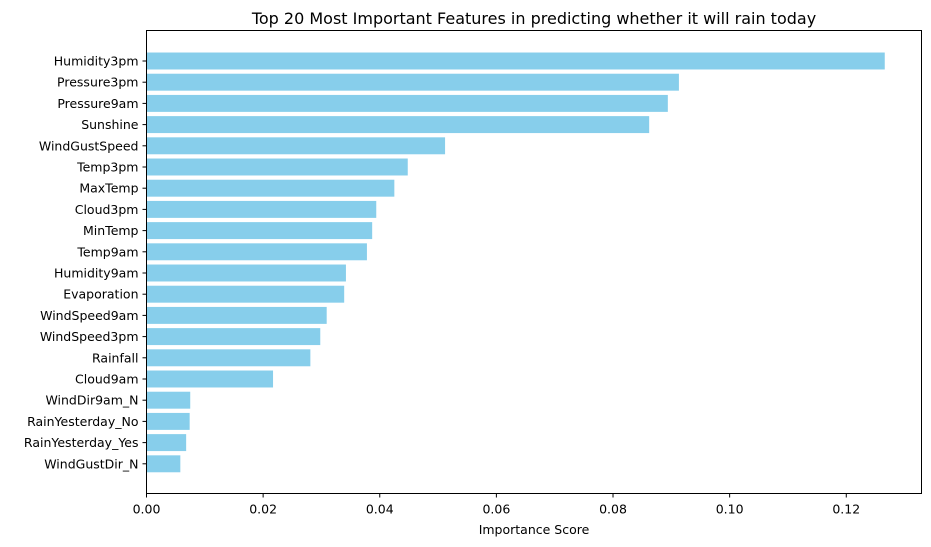  I want to click on bar-maxtemp, so click(270, 188).